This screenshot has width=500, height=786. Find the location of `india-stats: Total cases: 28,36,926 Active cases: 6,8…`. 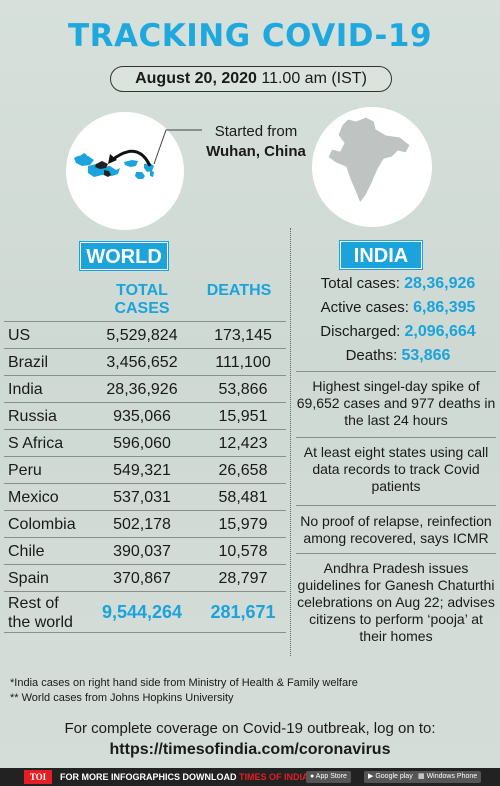

india-stats: Total cases: 28,36,926 Active cases: 6,8… is located at coordinates (398, 320).